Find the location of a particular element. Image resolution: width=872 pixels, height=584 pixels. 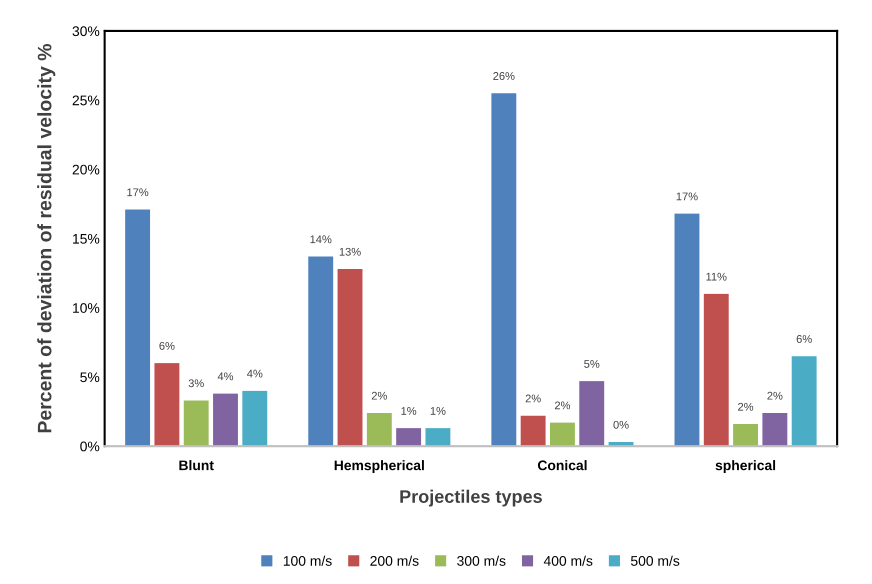

legend-label: 500 m/s is located at coordinates (655, 561).